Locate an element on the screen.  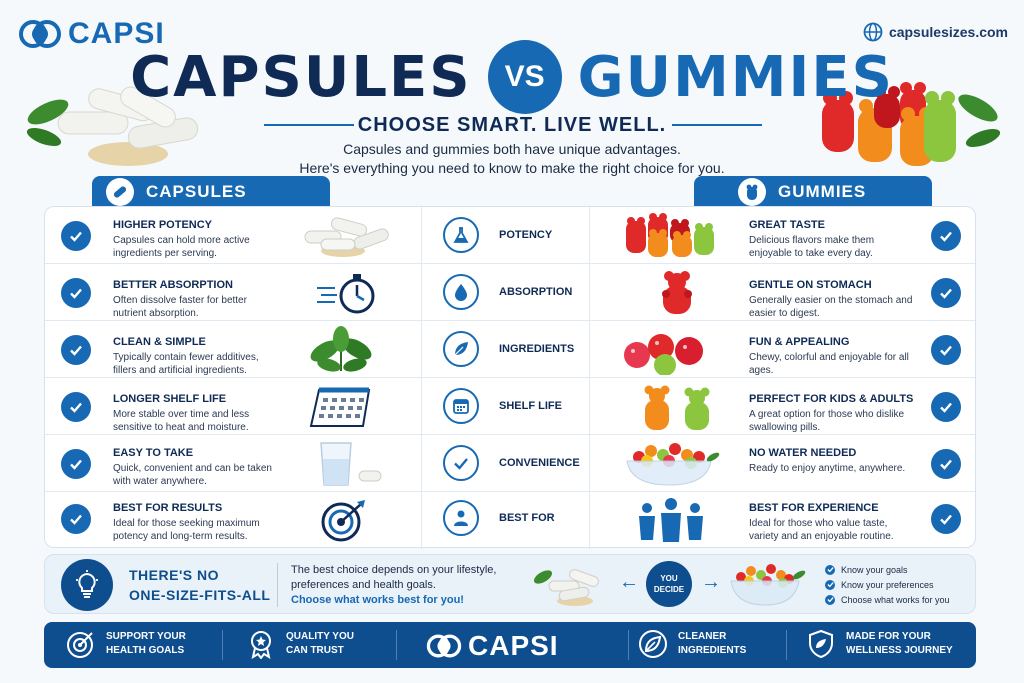
headline-line-1: THERE'S NO is located at coordinates (174, 575).